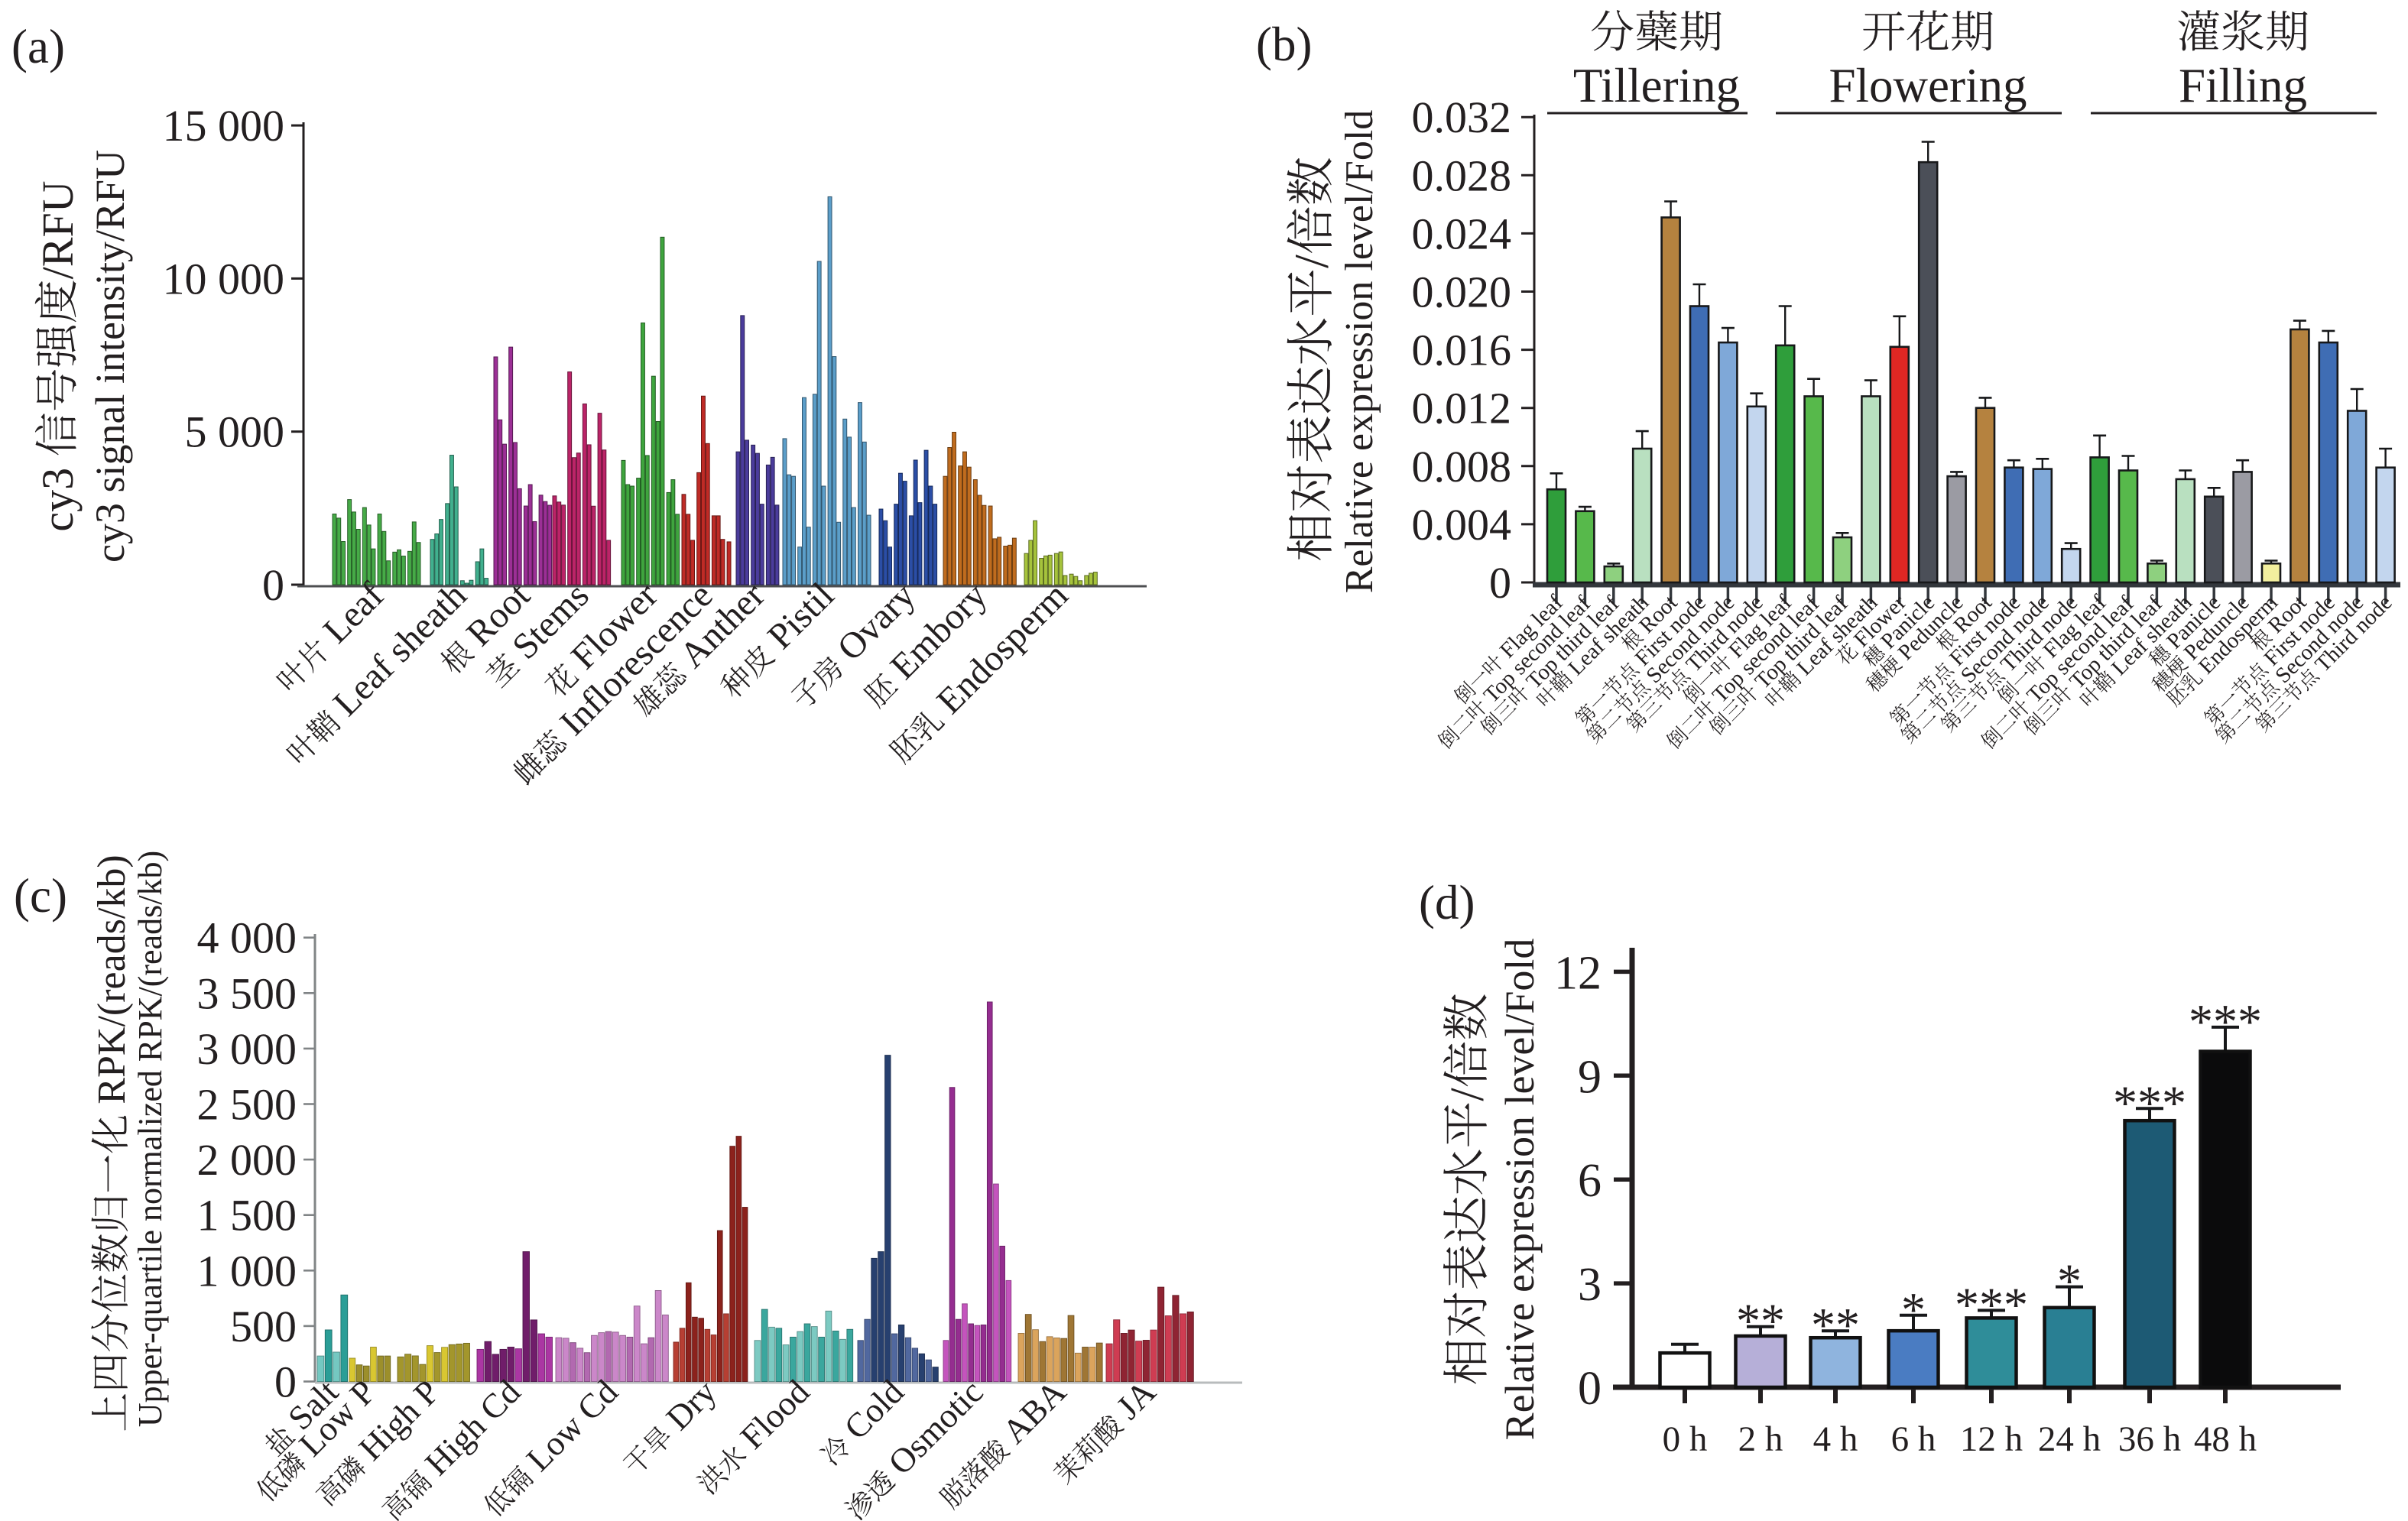  I want to click on svg-text: cy3 signal intensity/RFU, so click(110, 356).